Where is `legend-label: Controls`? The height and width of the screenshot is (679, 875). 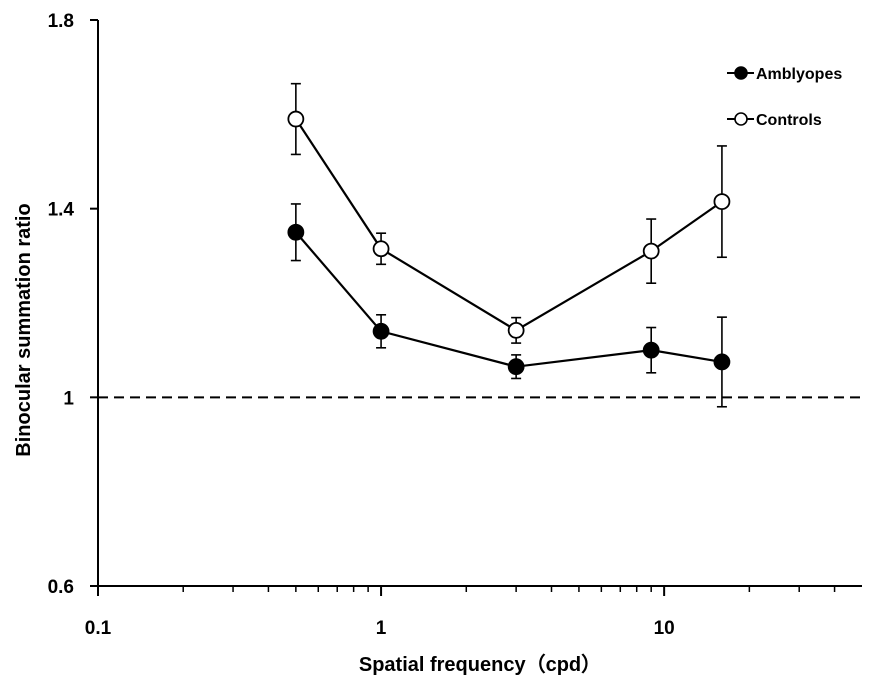 legend-label: Controls is located at coordinates (789, 120).